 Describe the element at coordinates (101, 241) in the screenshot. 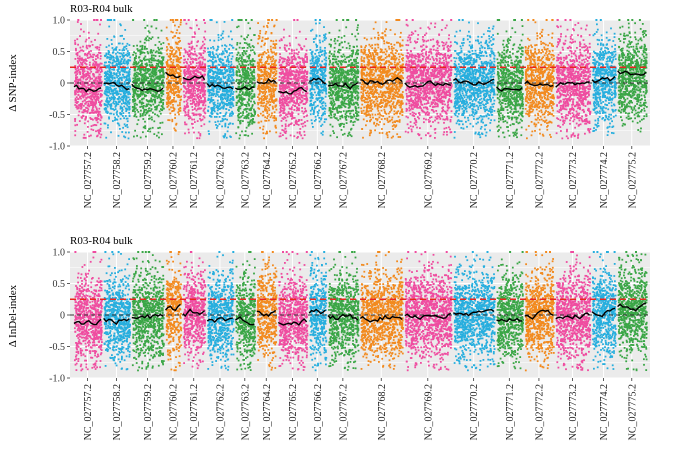

I see `indel-panel-title: R03-R04 bulk` at that location.